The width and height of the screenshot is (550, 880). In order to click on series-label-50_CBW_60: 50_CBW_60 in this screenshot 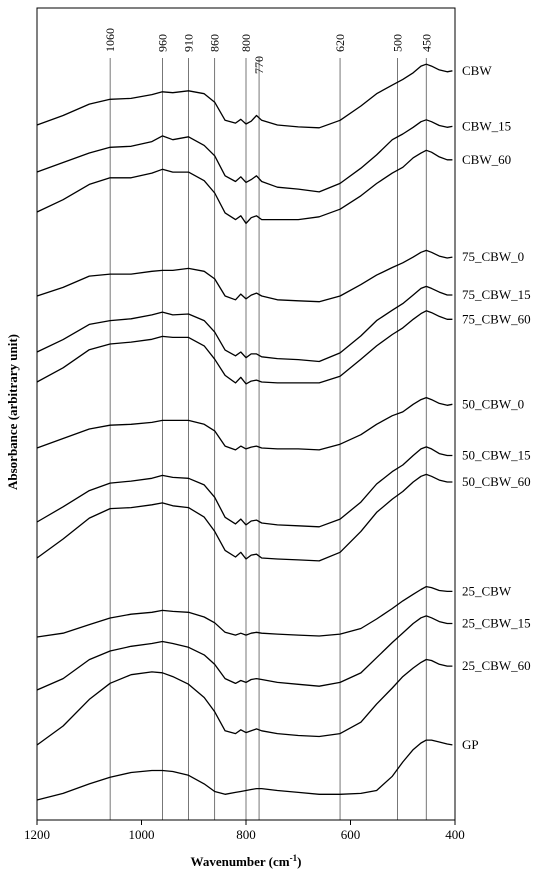, I will do `click(496, 481)`.